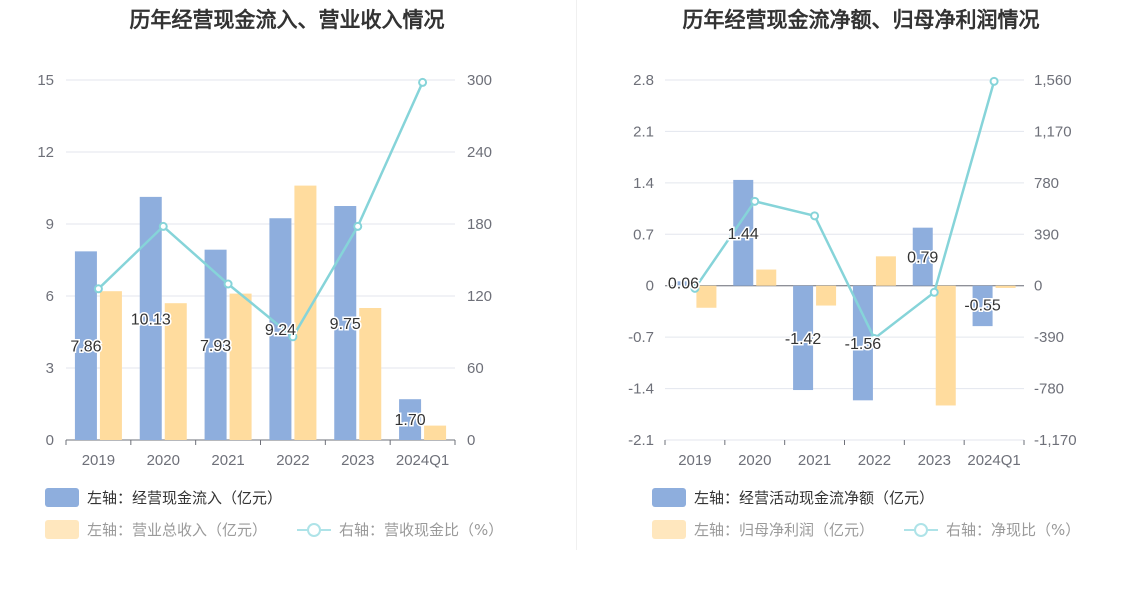 The height and width of the screenshot is (589, 1148). What do you see at coordinates (475, 368) in the screenshot?
I see `right-axis-tick-label: 60` at bounding box center [475, 368].